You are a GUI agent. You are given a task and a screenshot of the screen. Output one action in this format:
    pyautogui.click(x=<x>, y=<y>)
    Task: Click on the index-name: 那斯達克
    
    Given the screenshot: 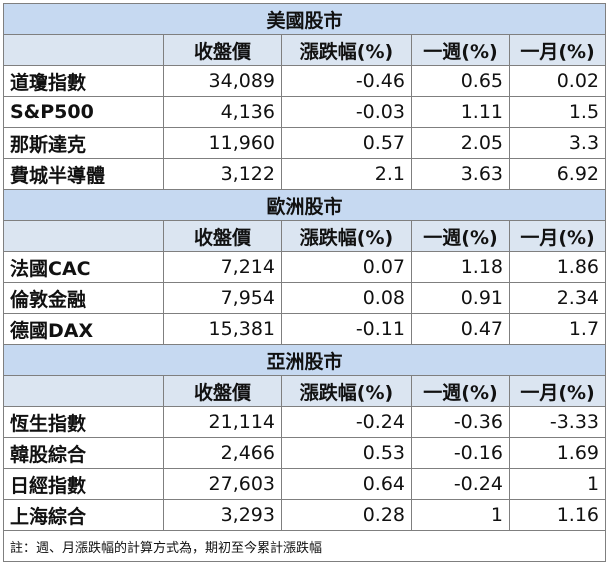 What is the action you would take?
    pyautogui.click(x=83, y=143)
    